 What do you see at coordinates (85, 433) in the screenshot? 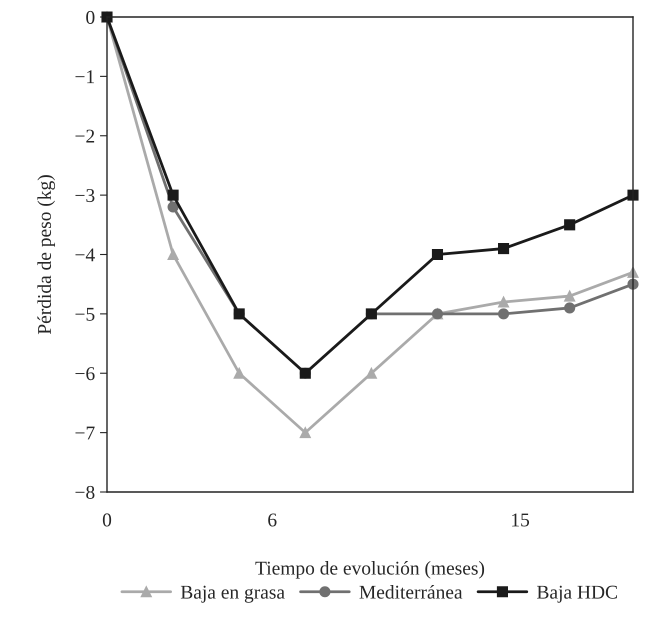
I see `y-tick-label: −7` at bounding box center [85, 433].